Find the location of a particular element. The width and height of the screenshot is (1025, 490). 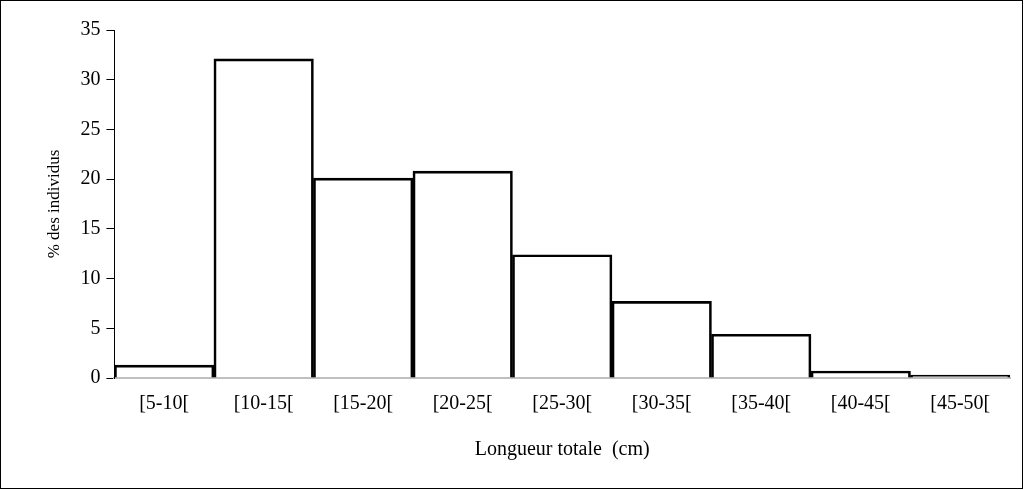

y-tick-label: 15 is located at coordinates (90, 227).